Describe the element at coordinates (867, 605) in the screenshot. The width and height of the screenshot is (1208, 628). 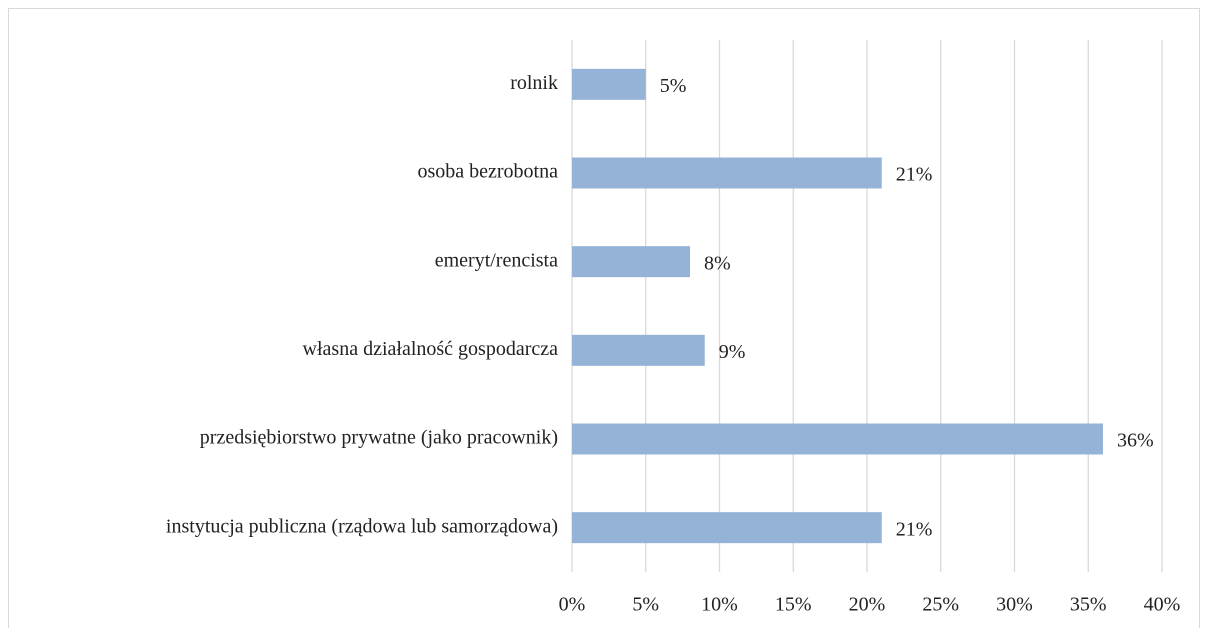
I see `x-tick-label: 20%` at that location.